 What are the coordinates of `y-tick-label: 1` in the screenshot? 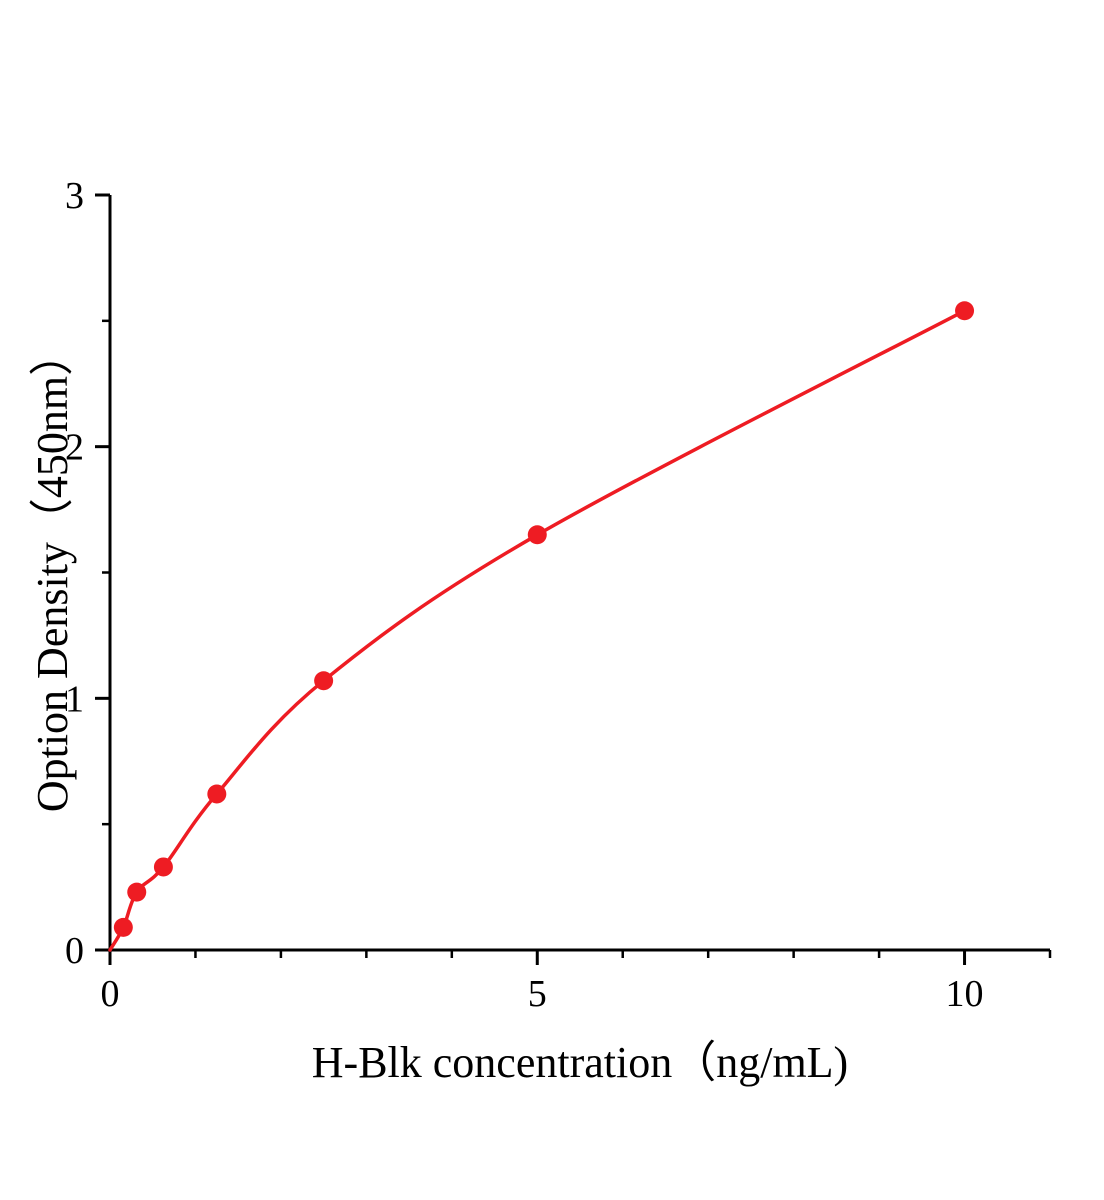 It's located at (74, 699).